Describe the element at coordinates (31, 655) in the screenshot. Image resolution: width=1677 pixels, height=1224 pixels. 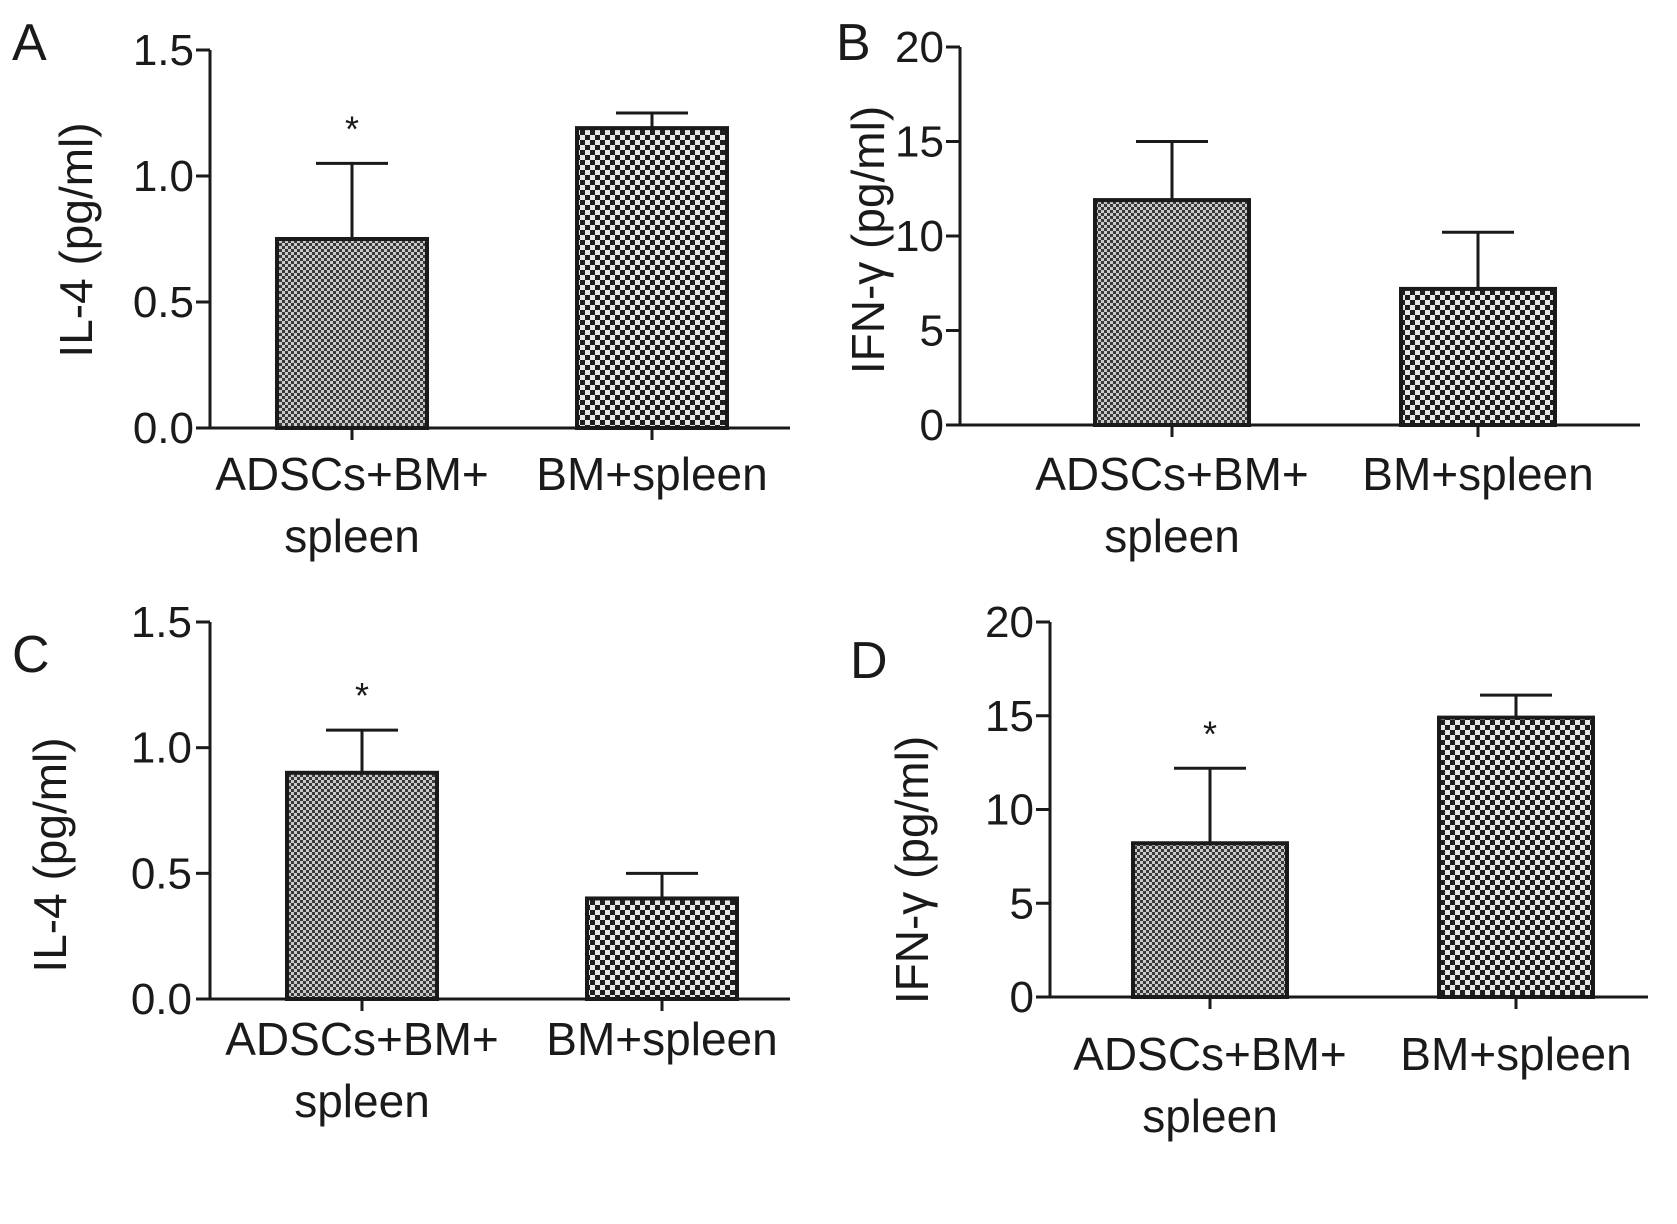
I see `panel-letter: C` at that location.